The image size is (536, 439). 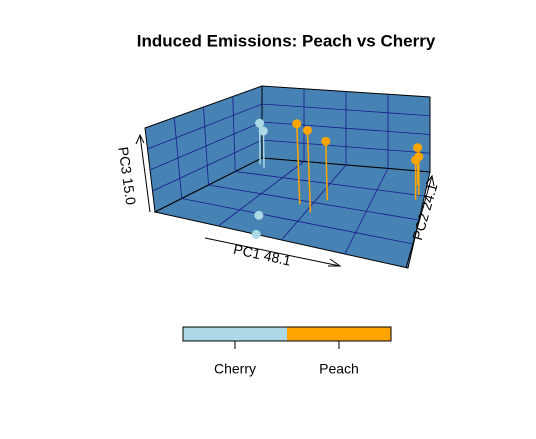 I want to click on x-arrow, so click(x=272, y=252).